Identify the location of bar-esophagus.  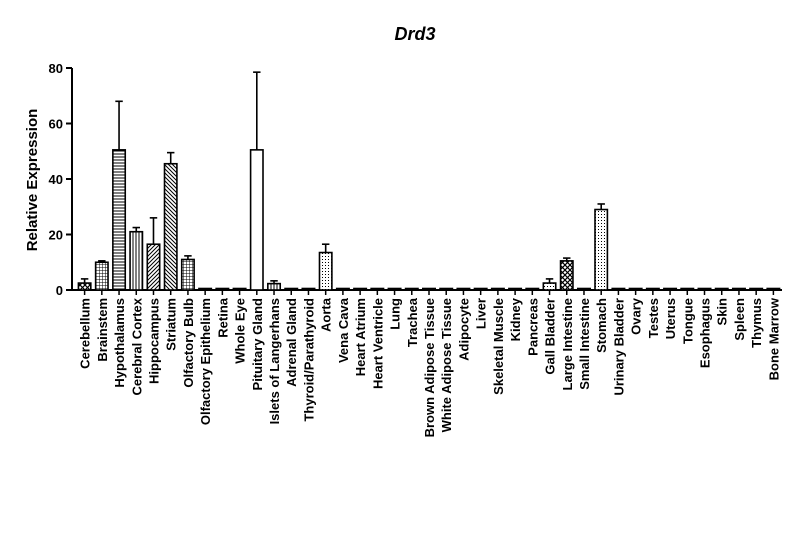
(704, 289).